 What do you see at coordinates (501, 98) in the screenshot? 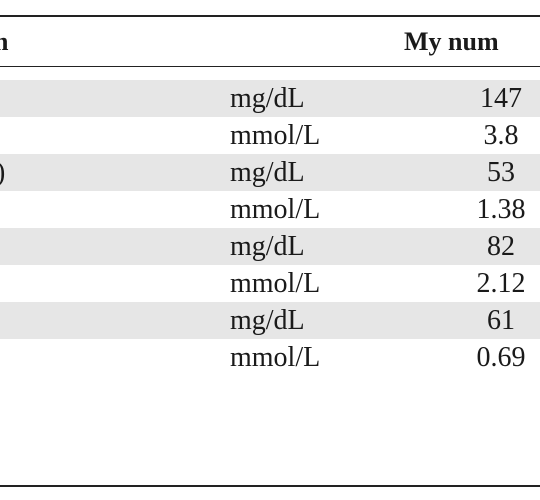
I see `row-value: 147` at bounding box center [501, 98].